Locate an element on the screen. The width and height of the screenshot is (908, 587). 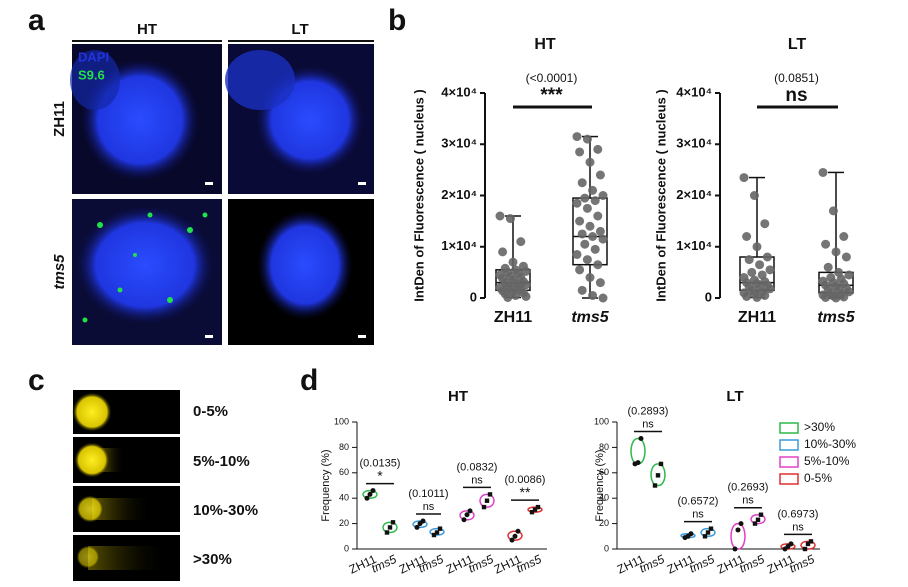
panel-letter: d is located at coordinates (309, 380).